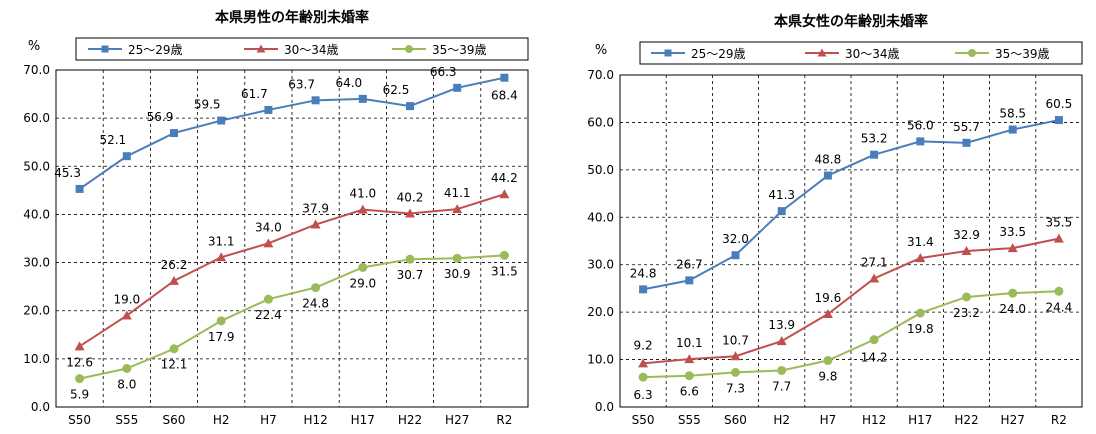 This screenshot has width=1096, height=434. What do you see at coordinates (504, 96) in the screenshot?
I see `data-label: 68.4` at bounding box center [504, 96].